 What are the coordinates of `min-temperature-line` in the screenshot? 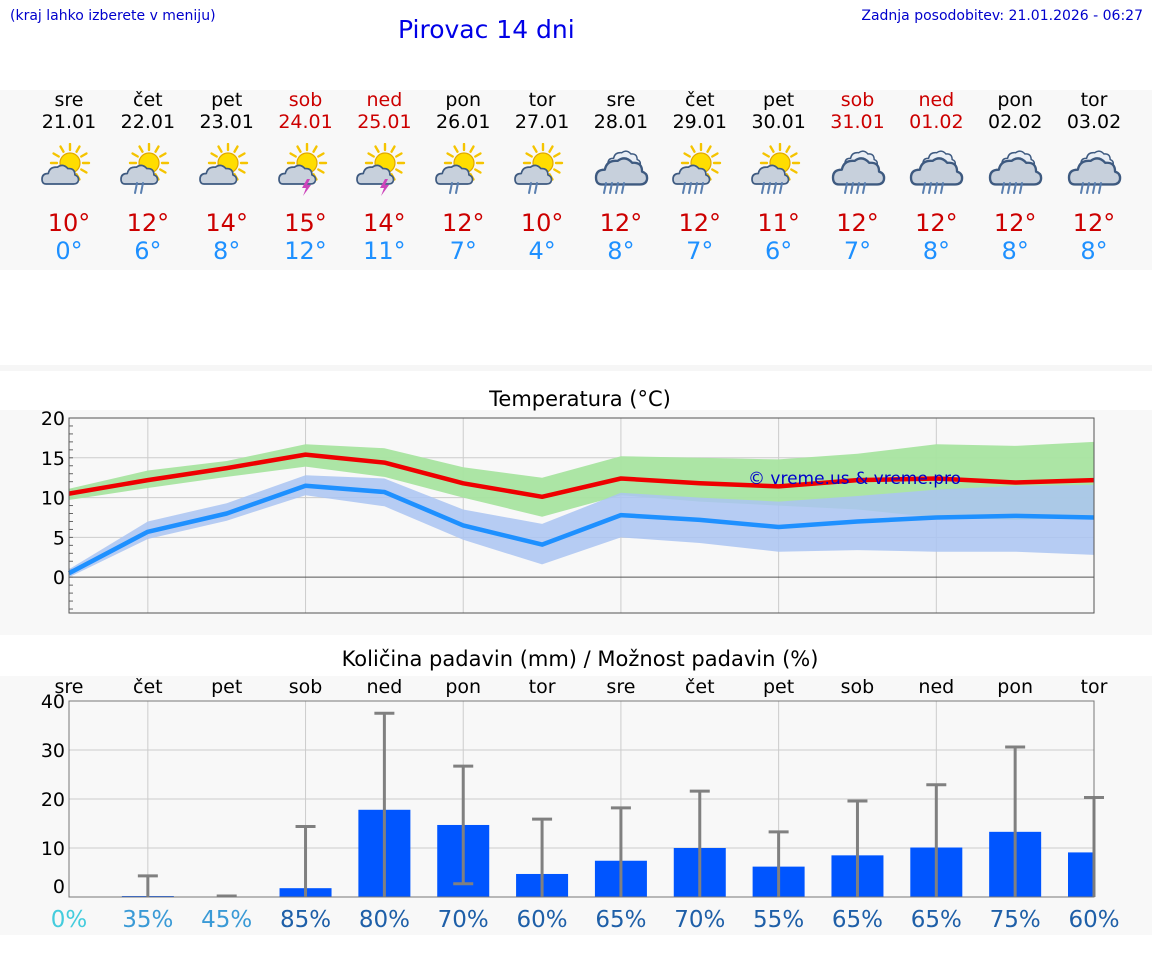 It's located at (581, 529).